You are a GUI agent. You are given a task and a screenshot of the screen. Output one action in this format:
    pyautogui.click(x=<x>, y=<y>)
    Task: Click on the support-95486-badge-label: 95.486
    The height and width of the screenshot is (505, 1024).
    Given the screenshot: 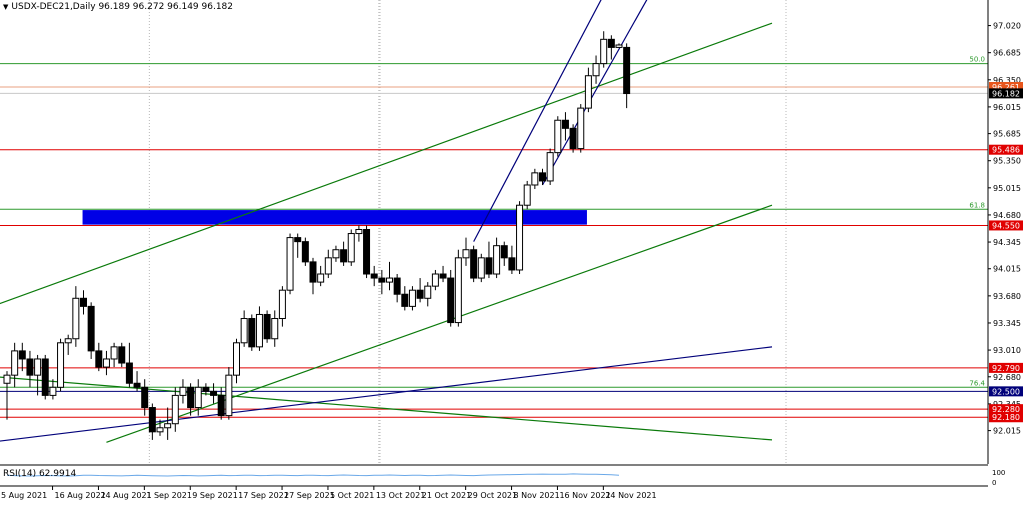 What is the action you would take?
    pyautogui.click(x=1006, y=150)
    